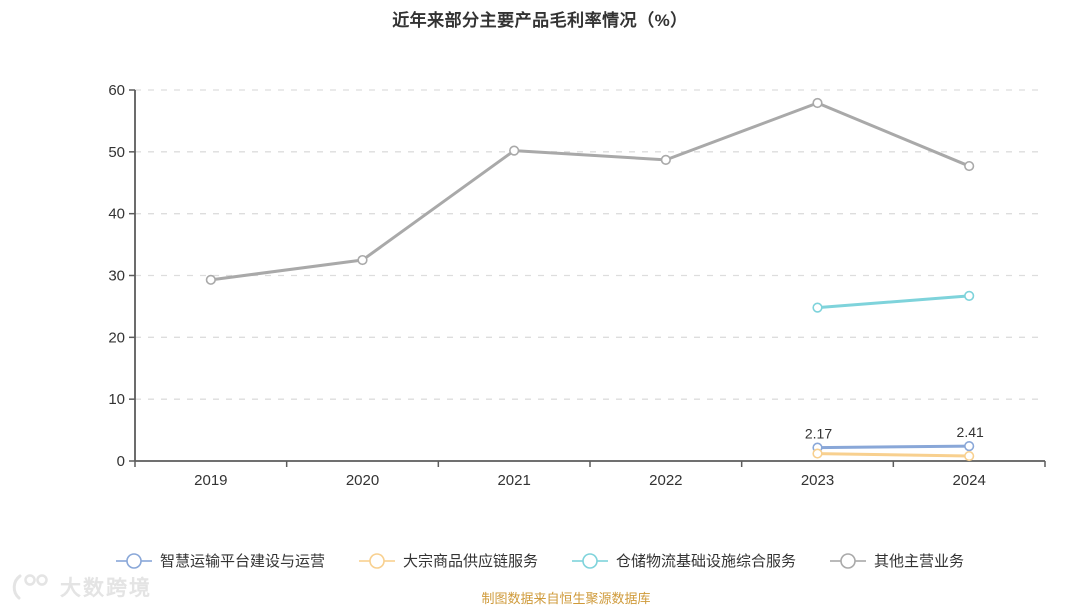 The height and width of the screenshot is (608, 1080). I want to click on legend-item-label: 大宗商品供应链服务, so click(470, 561).